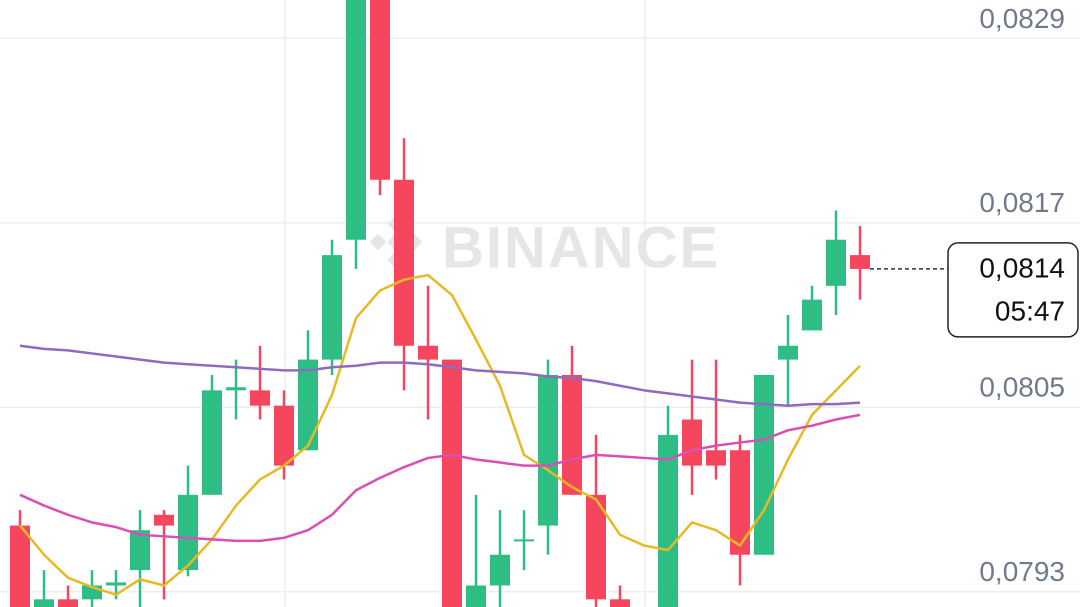  I want to click on last-price-label: 0,0814, so click(1022, 267).